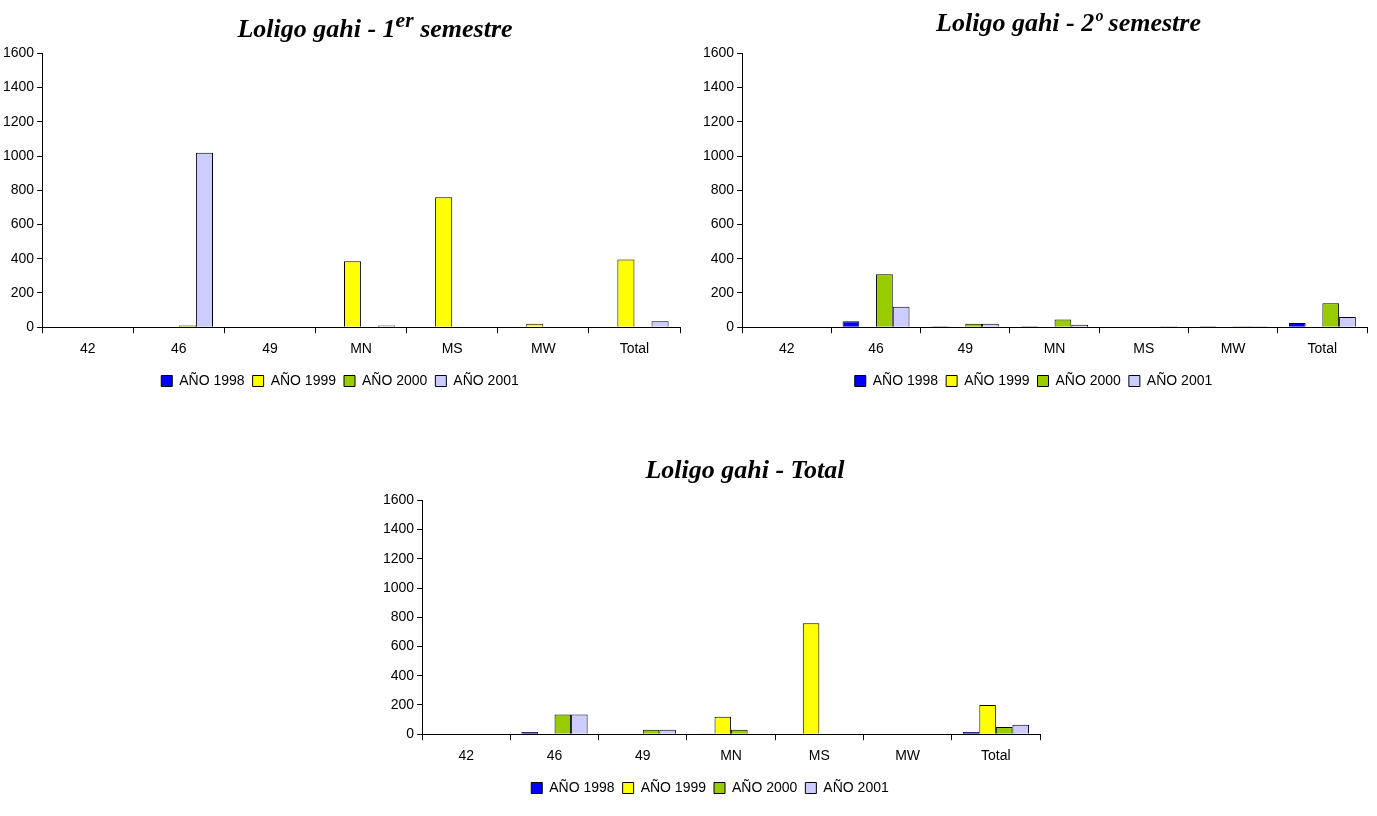 The image size is (1377, 816). Describe the element at coordinates (1068, 23) in the screenshot. I see `chart-title: Loligo gahi - 2º semestre` at that location.